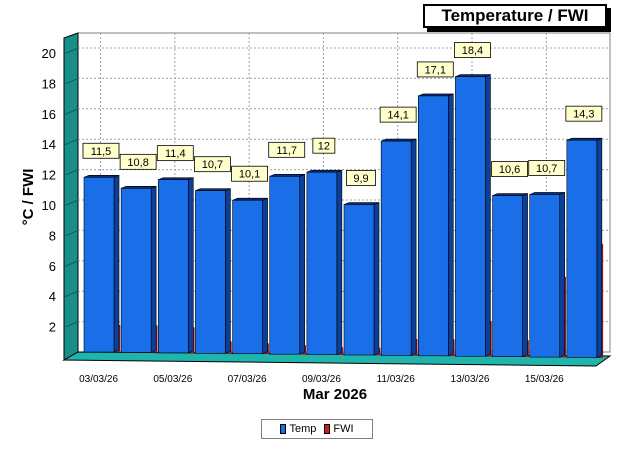 This screenshot has width=639, height=455. I want to click on y-tick-label: 4, so click(52, 296).